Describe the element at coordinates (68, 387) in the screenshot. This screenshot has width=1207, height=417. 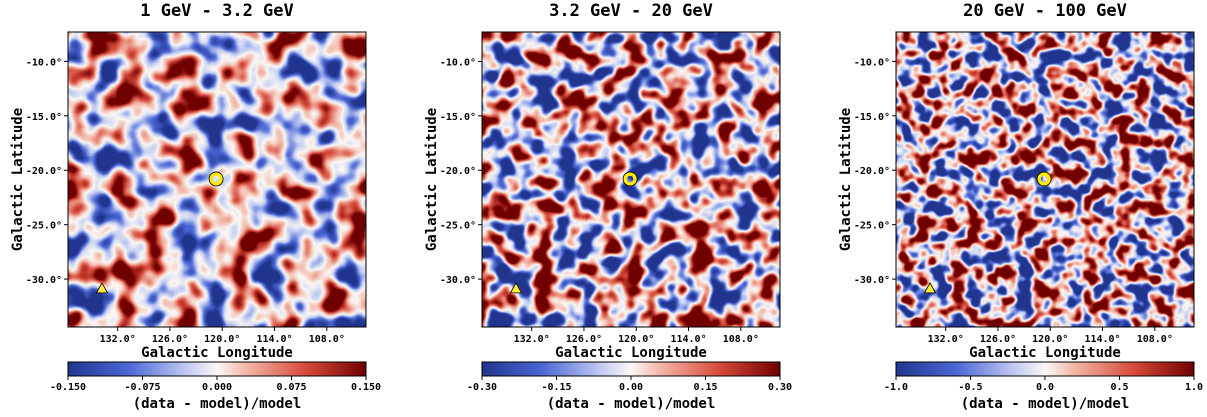
I see `colorbar-tick-label: -0.150` at that location.